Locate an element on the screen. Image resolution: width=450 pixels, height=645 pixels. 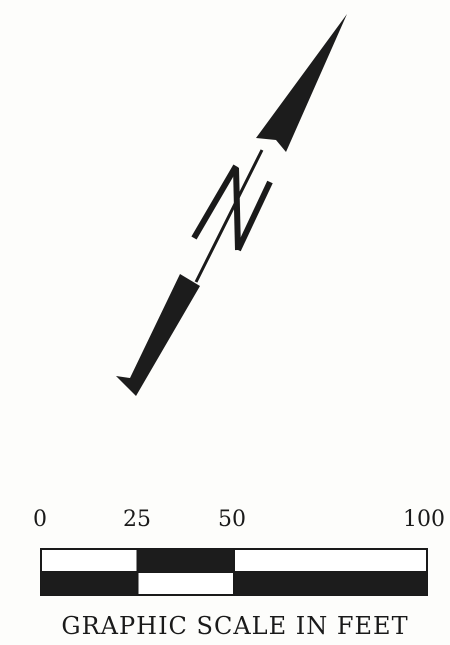
scale-tick-label-100: 100 is located at coordinates (424, 519).